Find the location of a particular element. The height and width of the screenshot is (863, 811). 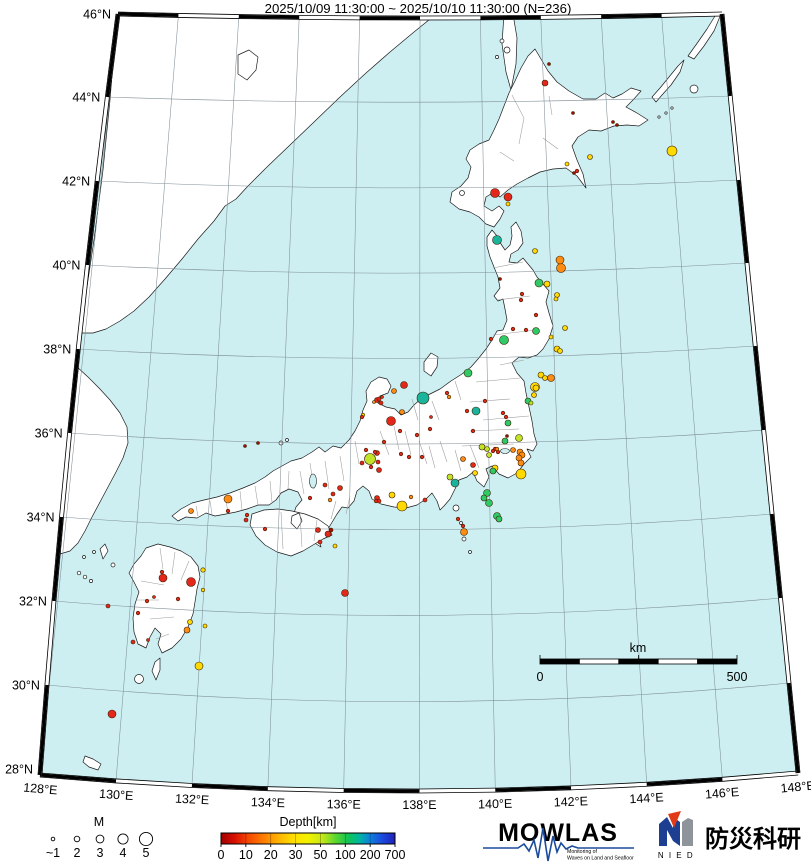

frame-bottom-seg is located at coordinates (78, 778).